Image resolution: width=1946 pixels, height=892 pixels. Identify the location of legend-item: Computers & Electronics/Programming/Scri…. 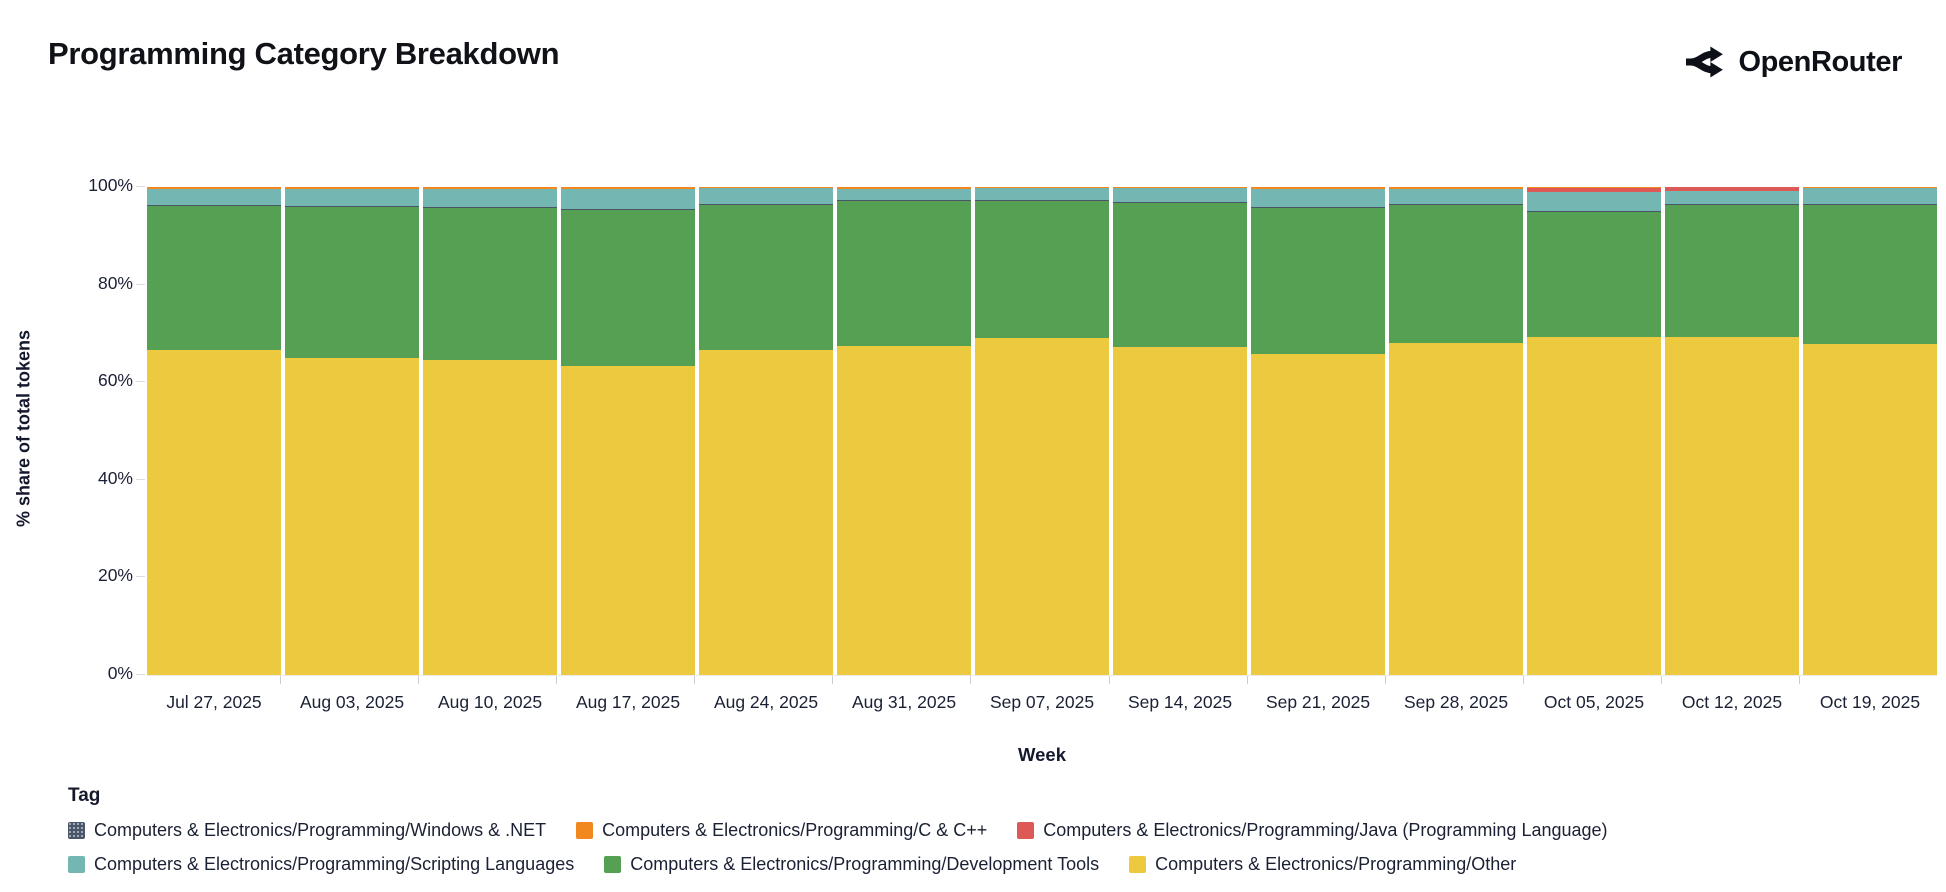
(321, 864).